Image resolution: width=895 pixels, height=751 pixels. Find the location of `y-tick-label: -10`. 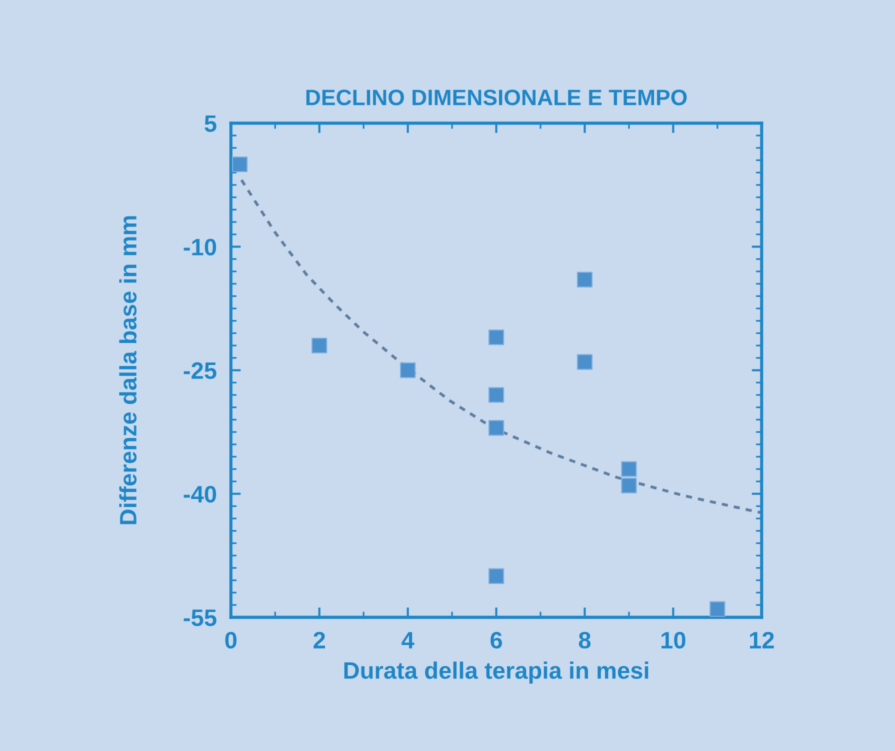

y-tick-label: -10 is located at coordinates (200, 247).